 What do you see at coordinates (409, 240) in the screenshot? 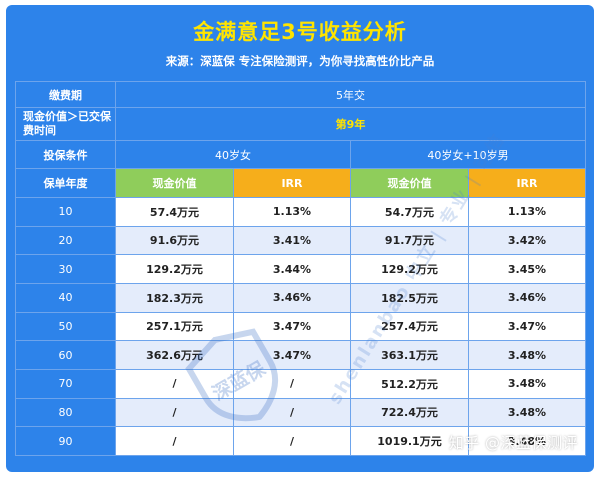
I see `group-b-cash-value: 91.7万元` at bounding box center [409, 240].